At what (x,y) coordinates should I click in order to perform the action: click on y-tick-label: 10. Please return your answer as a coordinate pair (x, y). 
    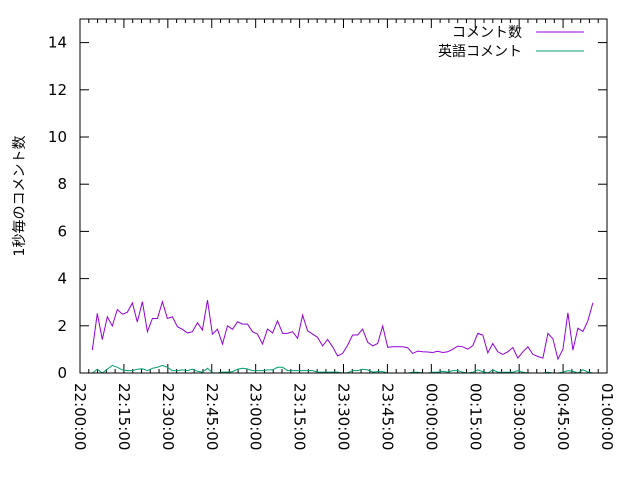
    Looking at the image, I should click on (57, 137).